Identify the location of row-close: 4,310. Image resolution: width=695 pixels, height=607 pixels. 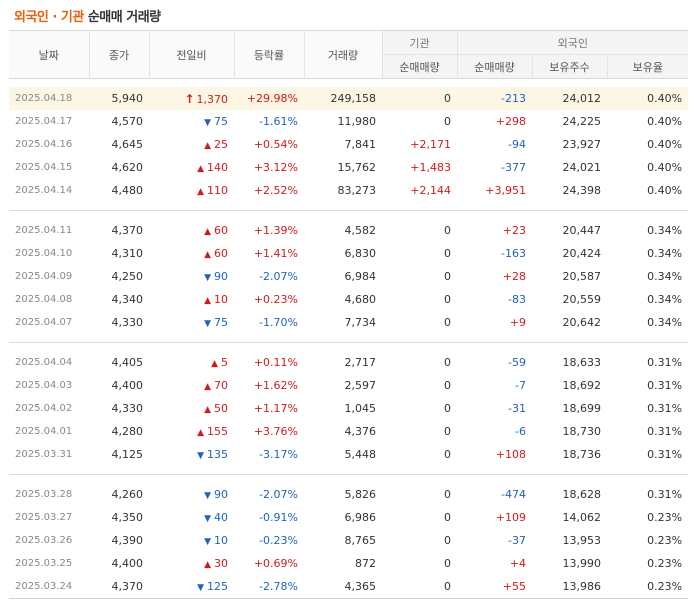
(127, 253).